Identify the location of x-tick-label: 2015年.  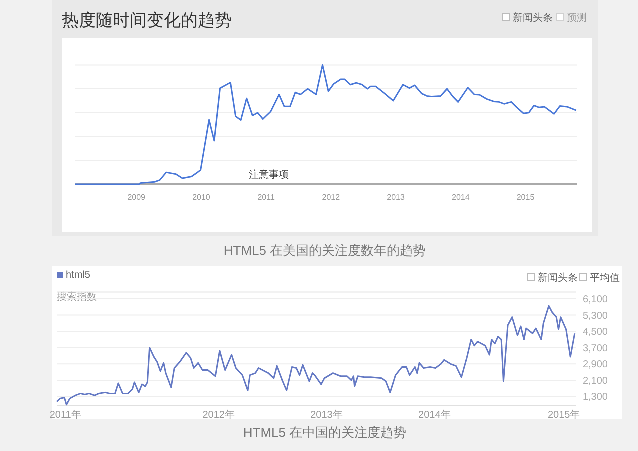
(564, 415).